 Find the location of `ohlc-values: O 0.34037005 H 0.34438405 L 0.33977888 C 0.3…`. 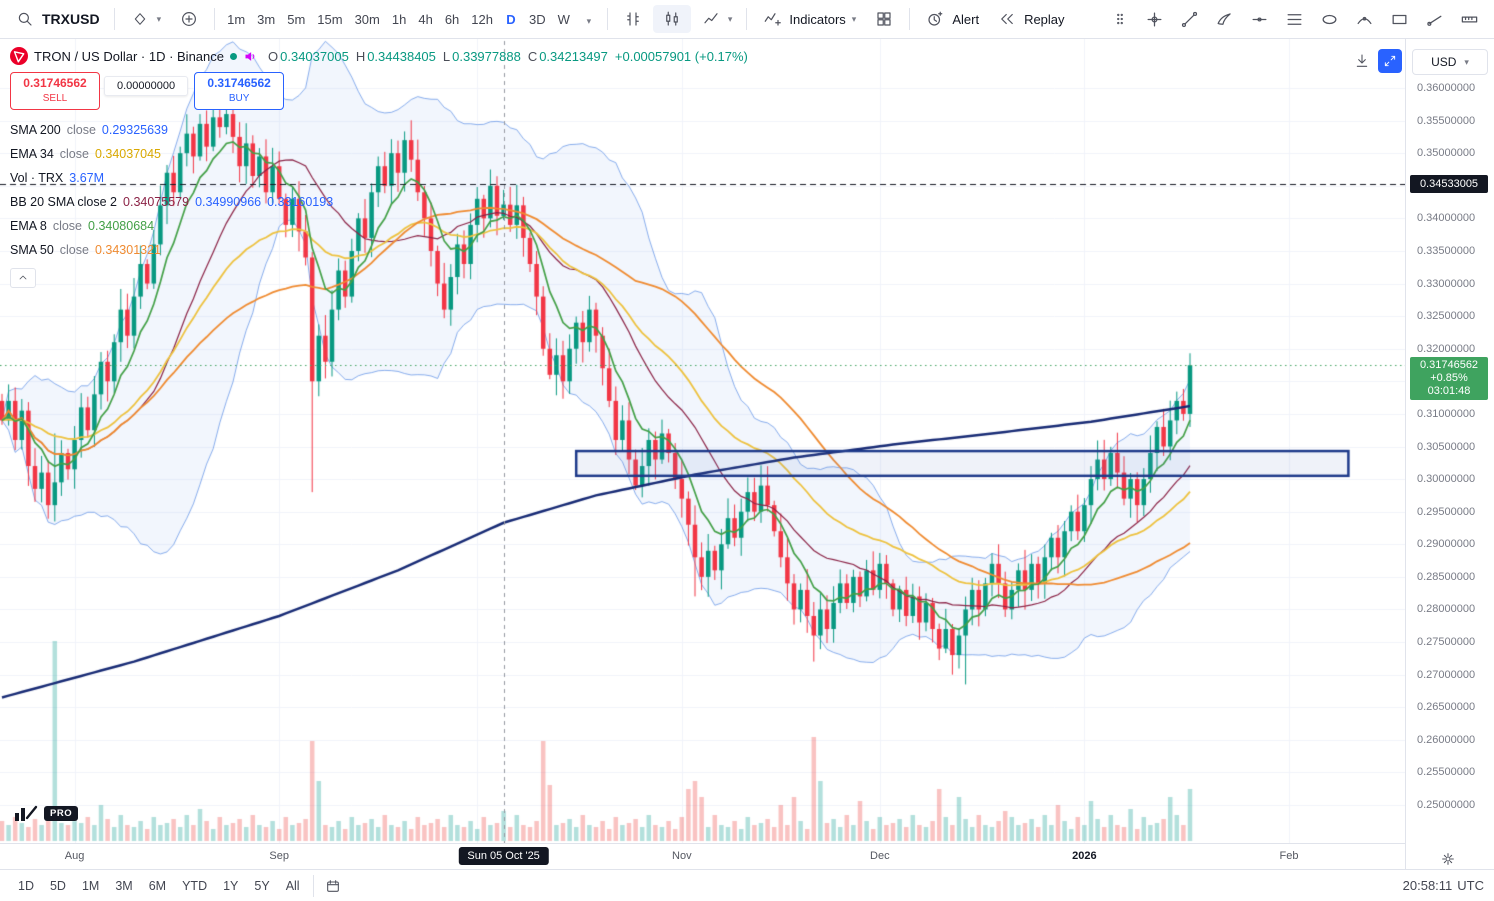

ohlc-values: O 0.34037005 H 0.34438405 L 0.33977888 C 0.3… is located at coordinates (508, 56).